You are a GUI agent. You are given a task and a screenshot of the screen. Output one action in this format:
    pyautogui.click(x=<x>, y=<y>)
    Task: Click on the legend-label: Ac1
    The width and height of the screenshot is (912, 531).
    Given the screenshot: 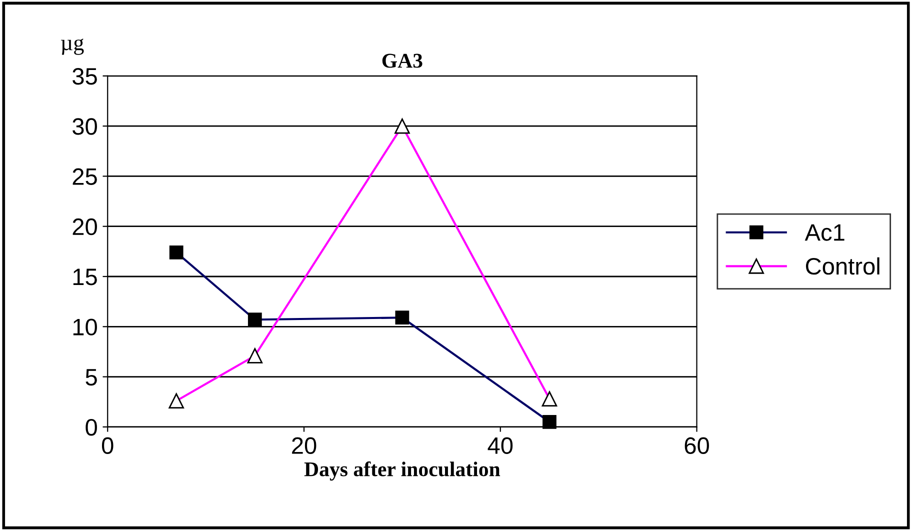 What is the action you would take?
    pyautogui.click(x=824, y=232)
    